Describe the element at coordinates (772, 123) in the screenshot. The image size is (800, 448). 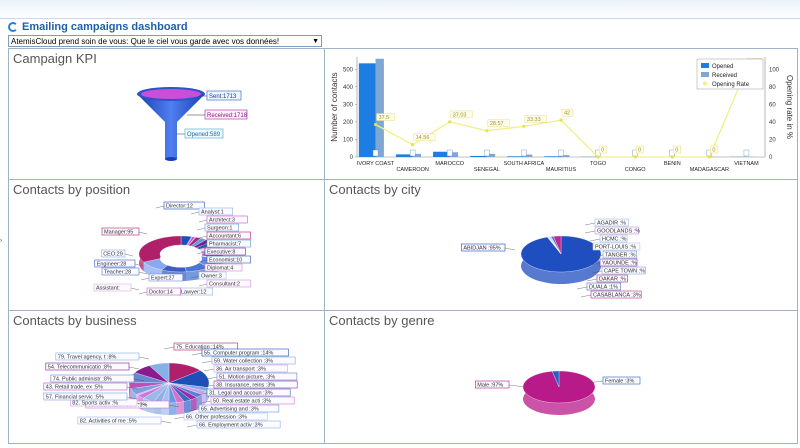
I see `y2-tick-label: 40` at that location.